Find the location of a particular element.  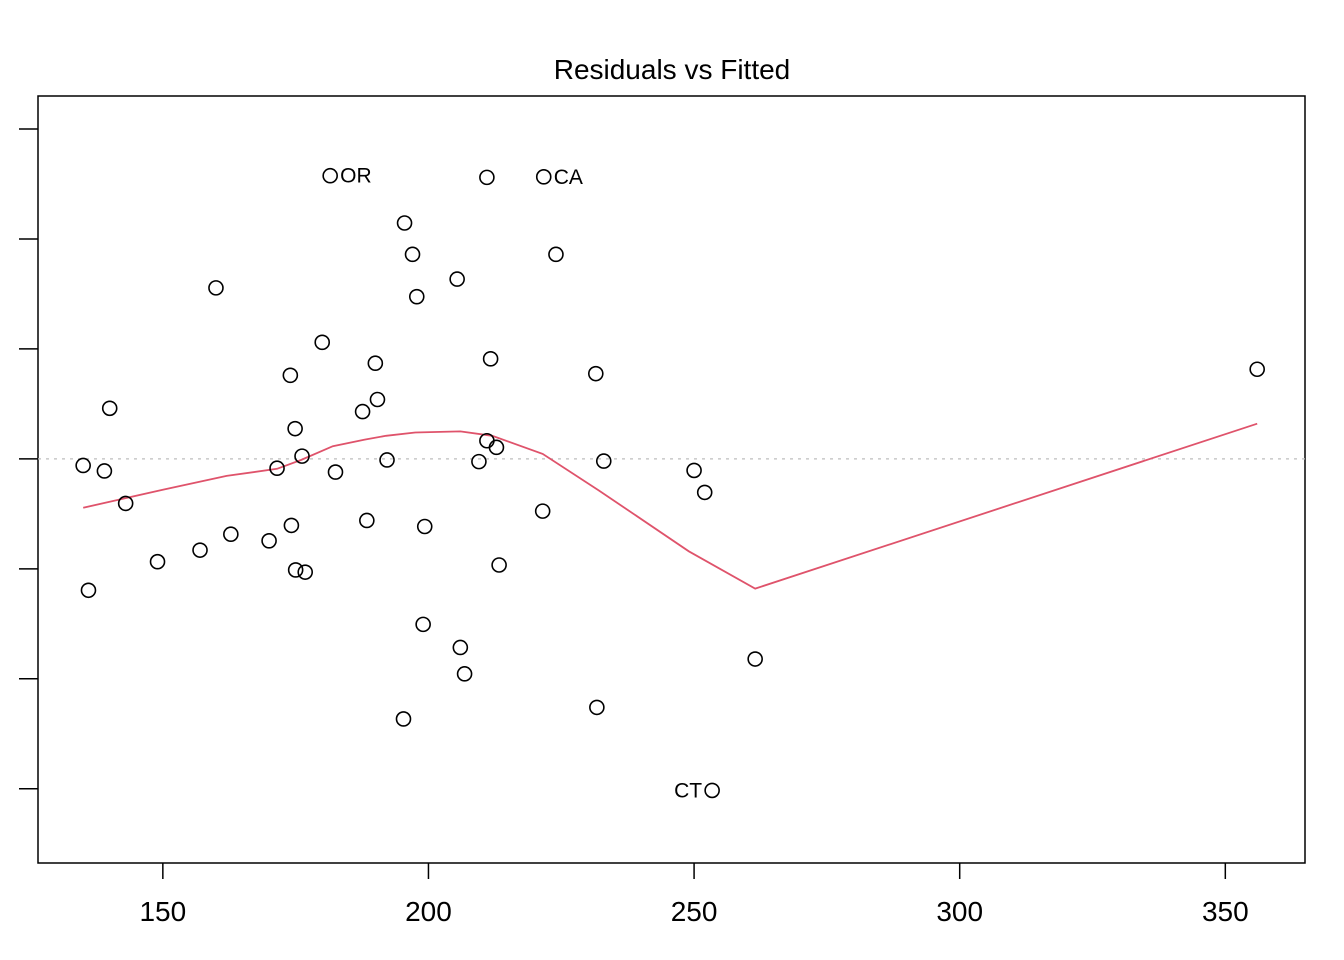

chart-title: Residuals vs Fitted is located at coordinates (672, 69).